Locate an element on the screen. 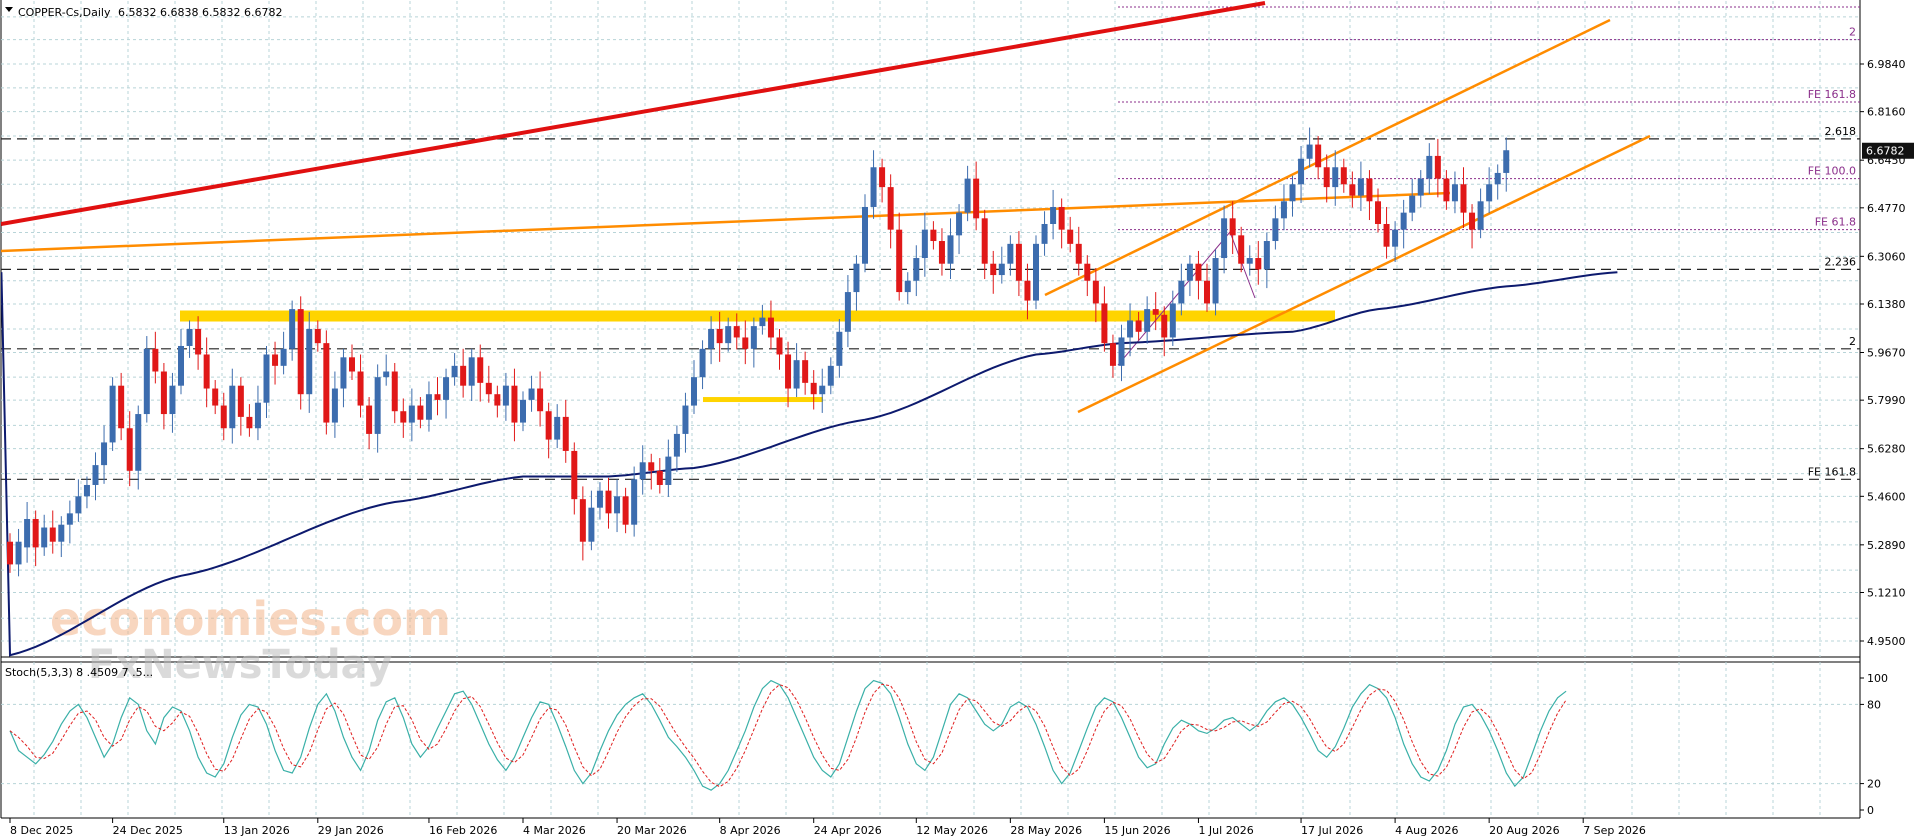 This screenshot has width=1916, height=840. time-tick-label: 8 Apr 2026 is located at coordinates (750, 830).